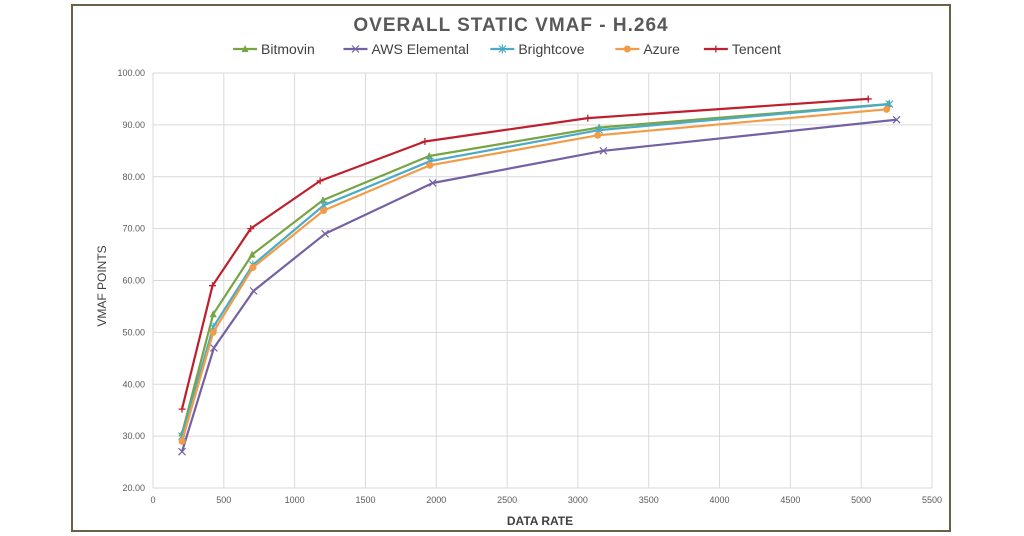 This screenshot has height=536, width=1024. I want to click on legend-item: Bitmovin, so click(274, 49).